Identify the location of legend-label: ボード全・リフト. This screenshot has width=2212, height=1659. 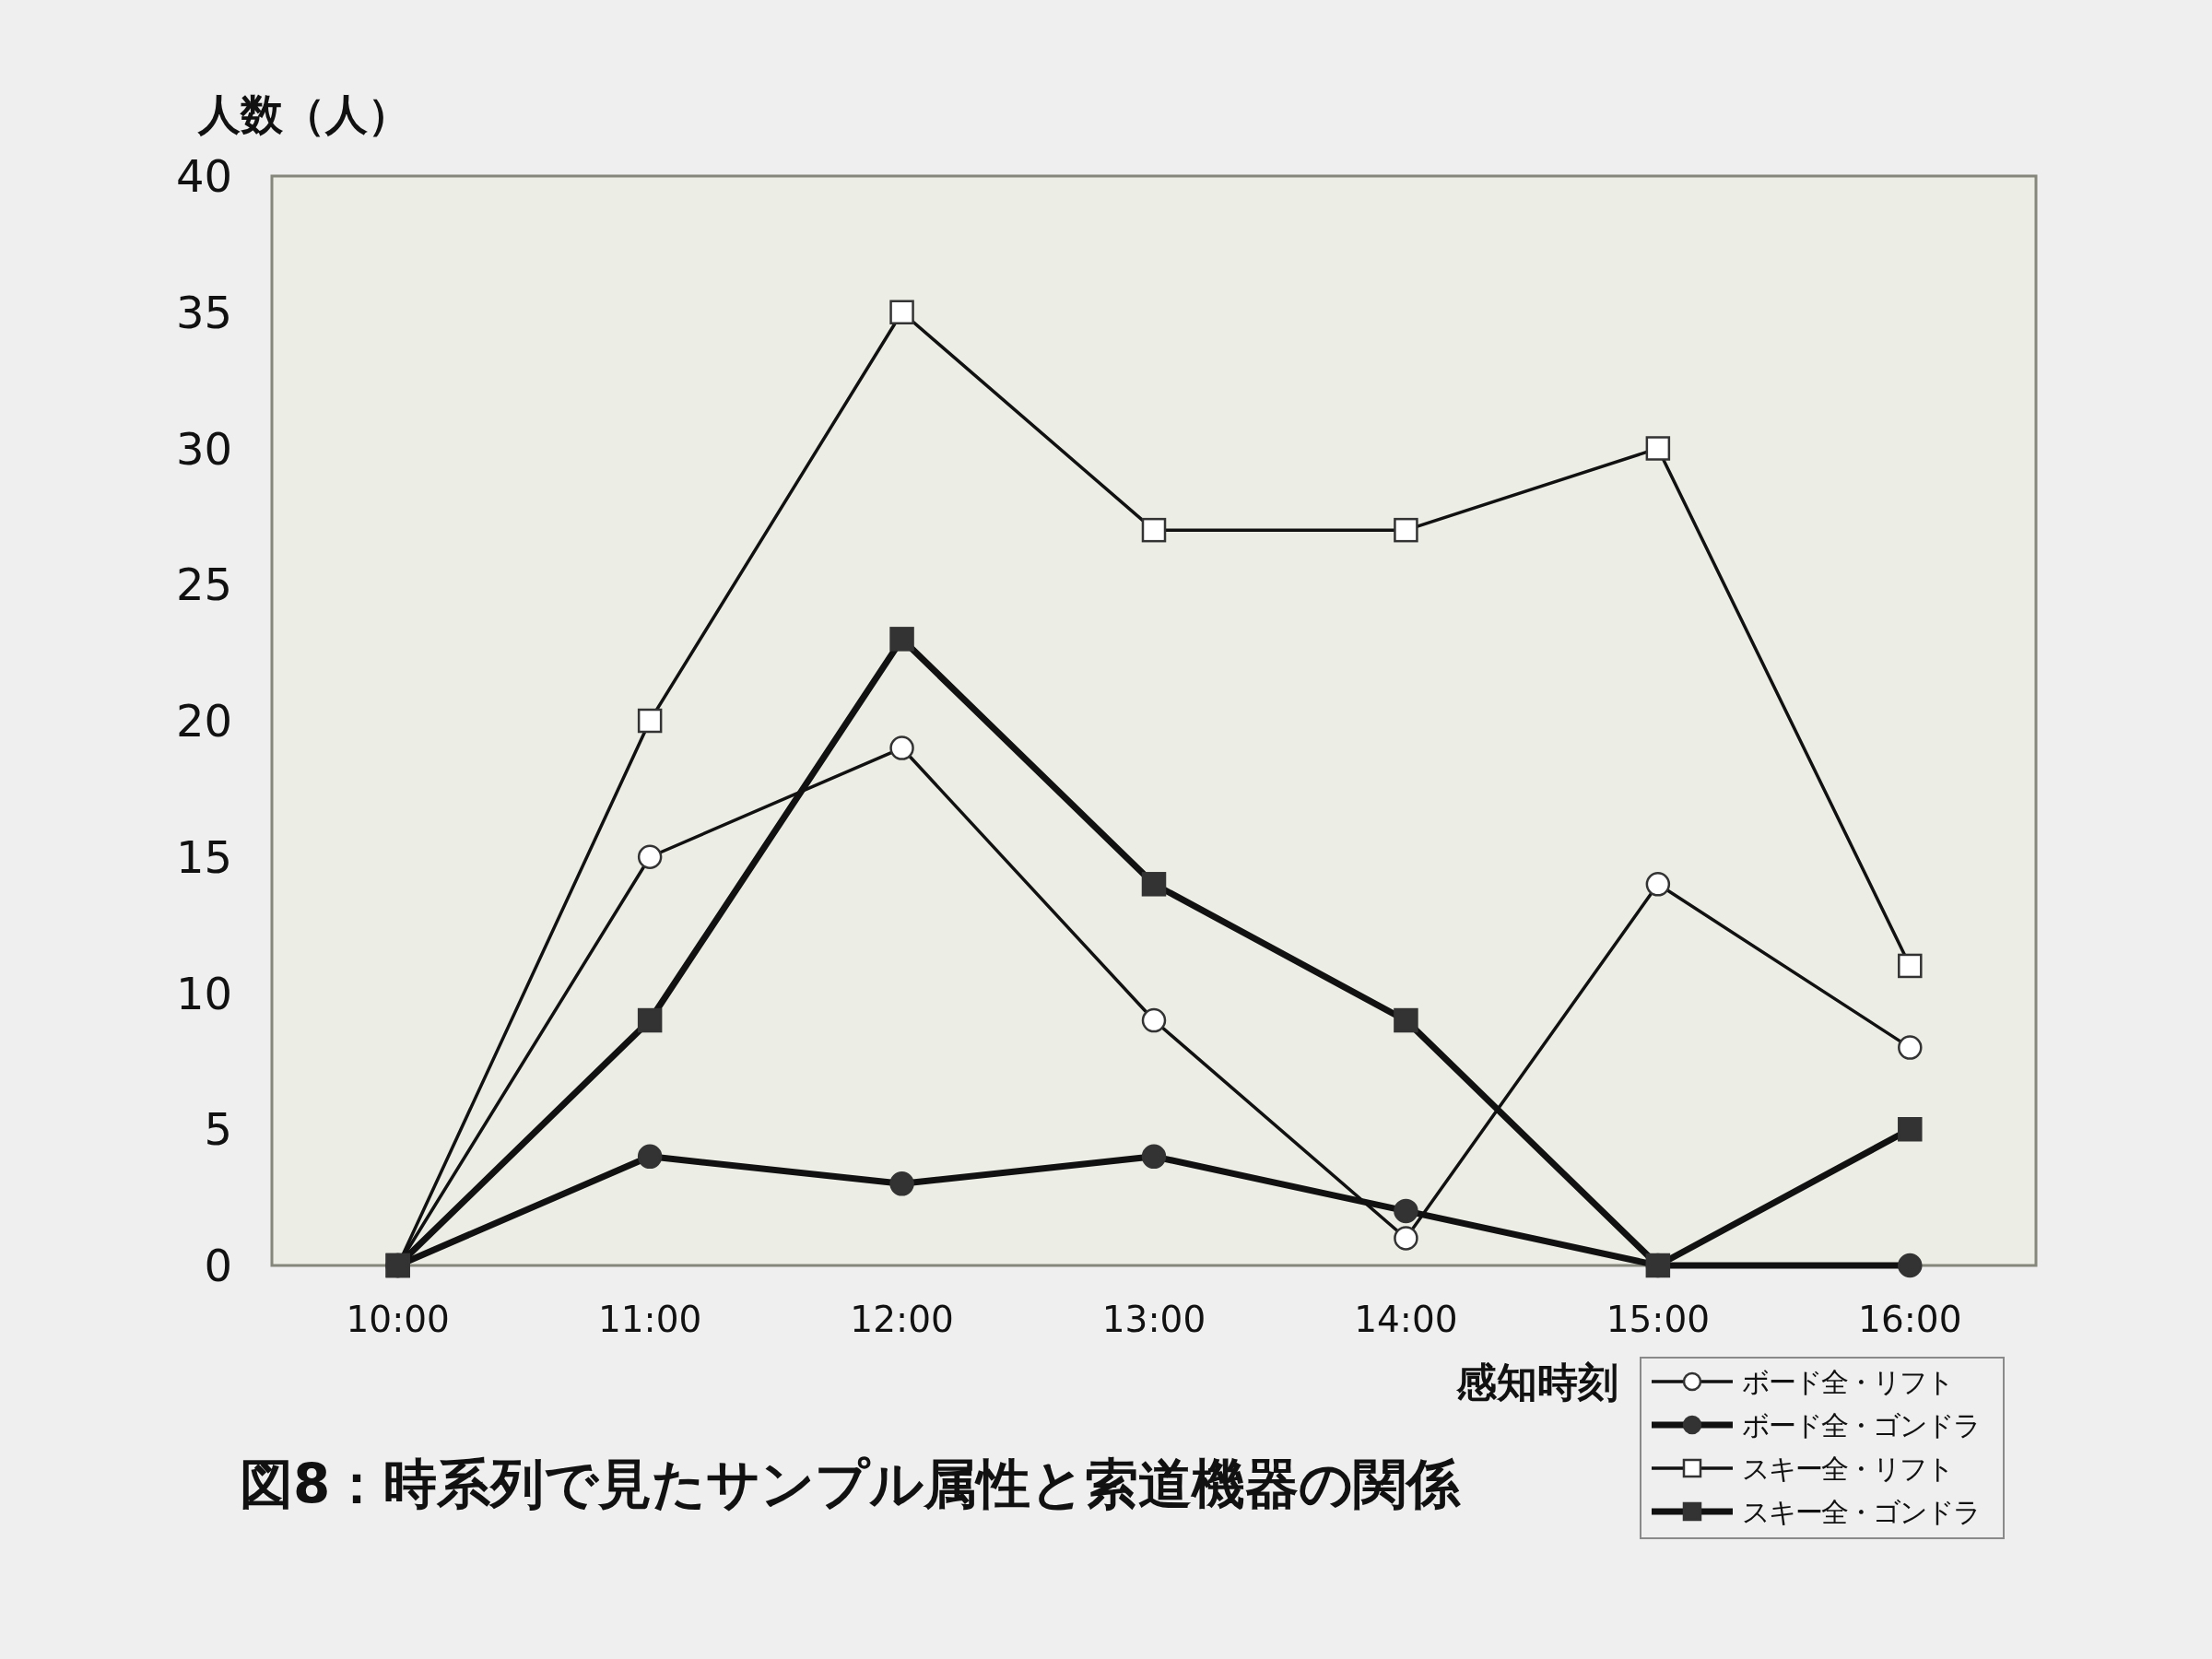
(1847, 1382).